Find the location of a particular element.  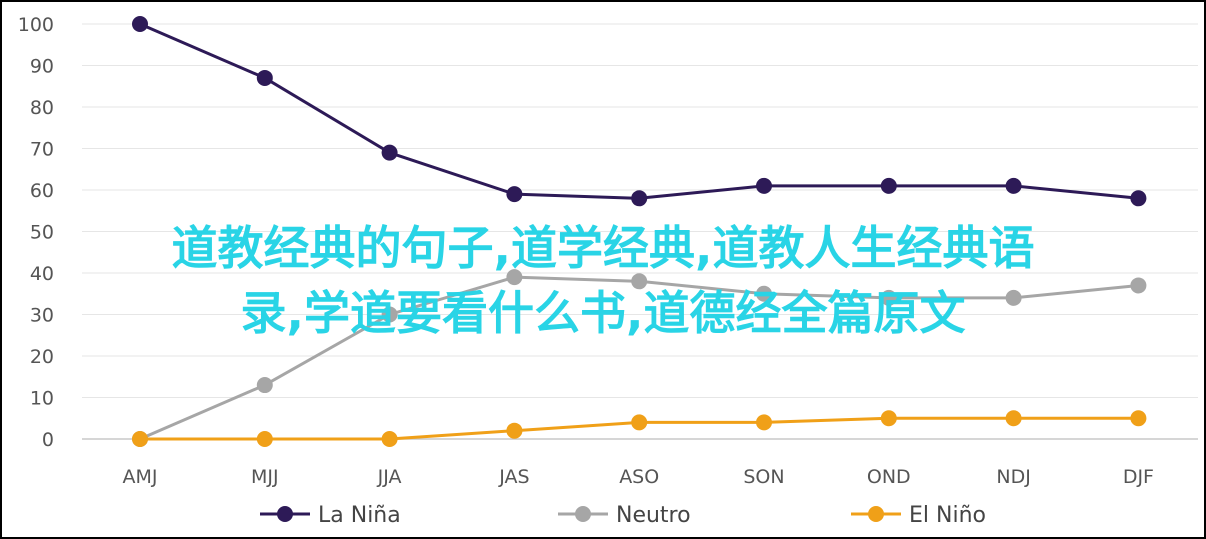

y-tick-label: 40 is located at coordinates (42, 274).